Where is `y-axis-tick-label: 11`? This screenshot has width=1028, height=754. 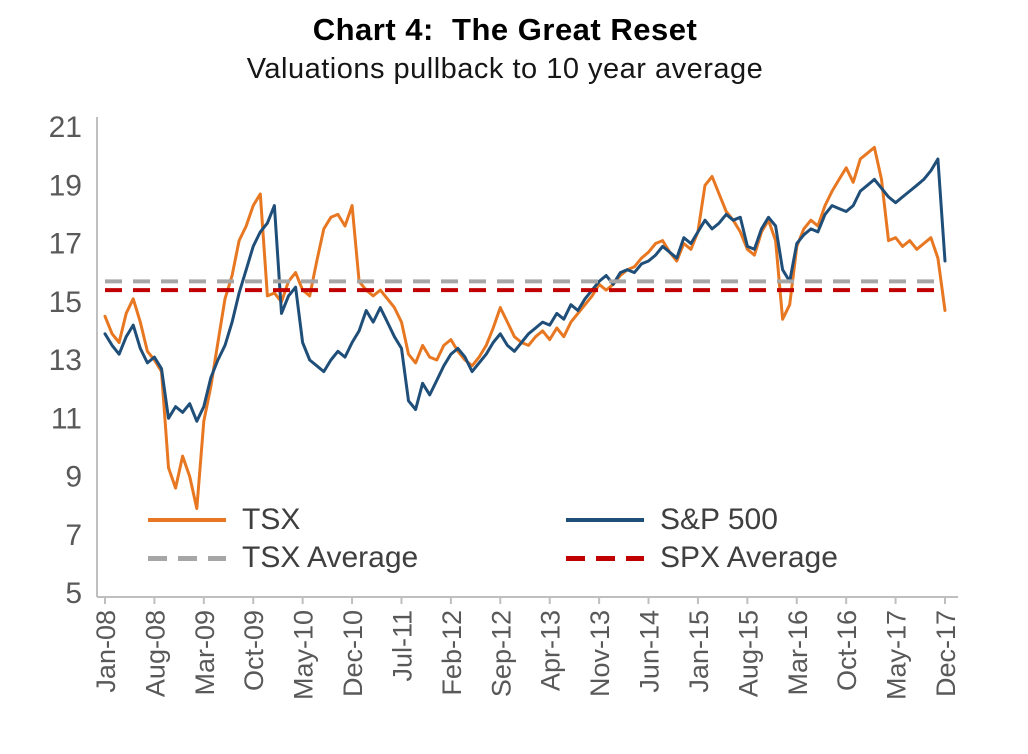 y-axis-tick-label: 11 is located at coordinates (66, 418).